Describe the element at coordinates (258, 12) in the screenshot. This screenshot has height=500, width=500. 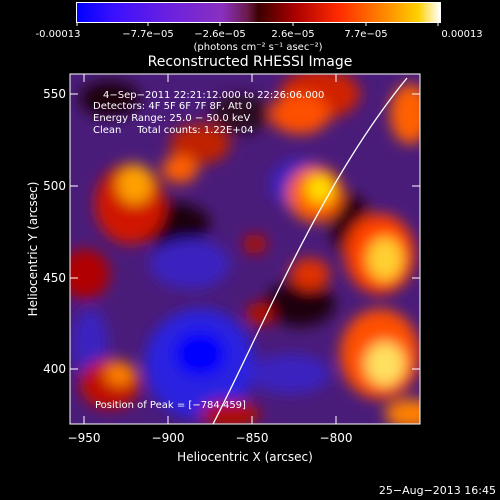
I see `colorbar` at that location.